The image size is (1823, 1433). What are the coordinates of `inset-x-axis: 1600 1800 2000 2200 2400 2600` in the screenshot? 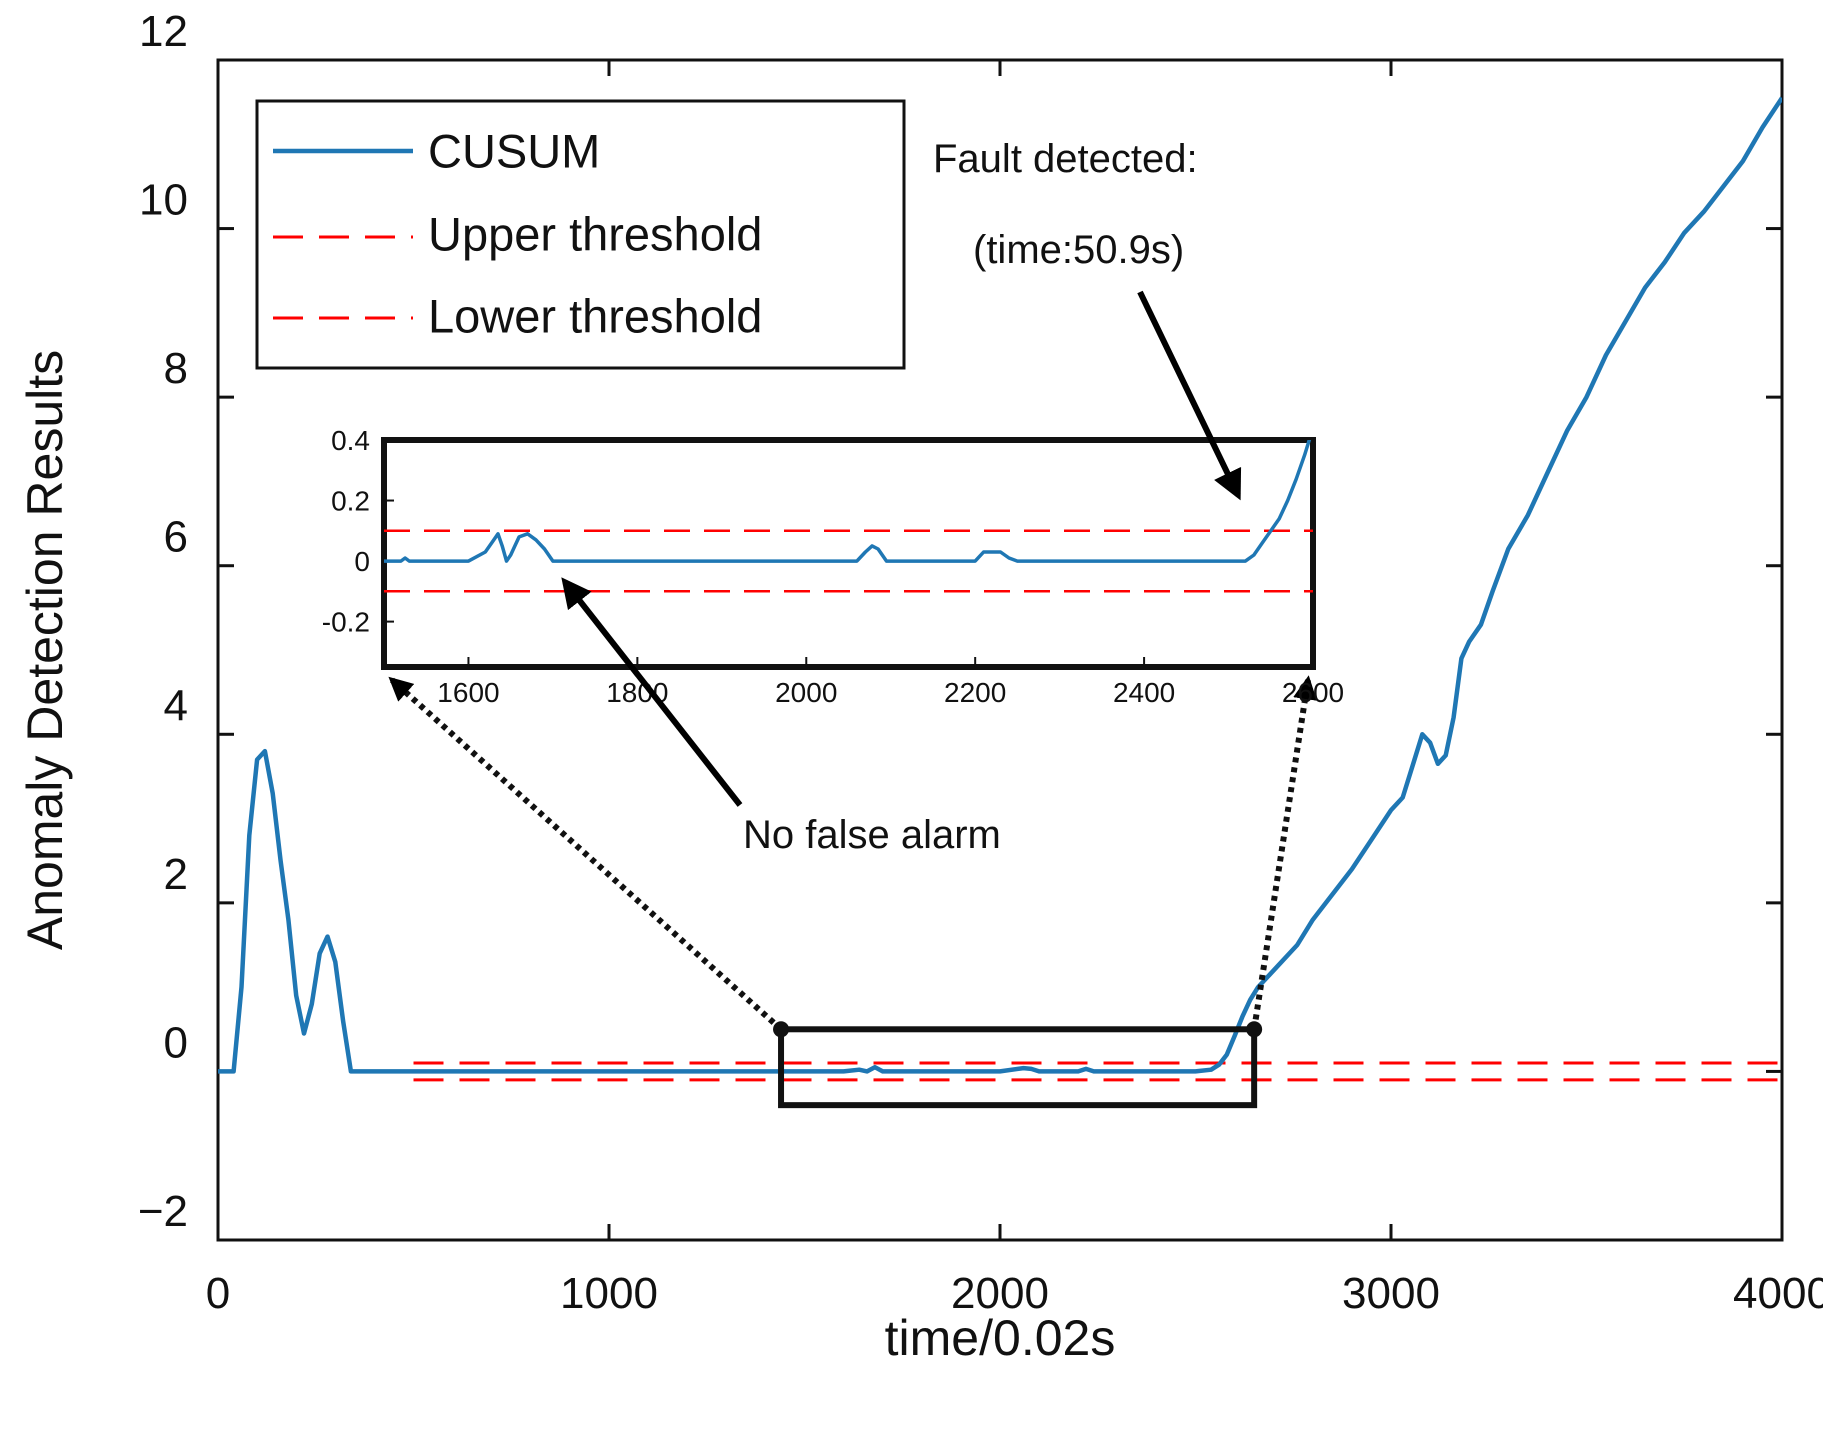 It's located at (890, 682).